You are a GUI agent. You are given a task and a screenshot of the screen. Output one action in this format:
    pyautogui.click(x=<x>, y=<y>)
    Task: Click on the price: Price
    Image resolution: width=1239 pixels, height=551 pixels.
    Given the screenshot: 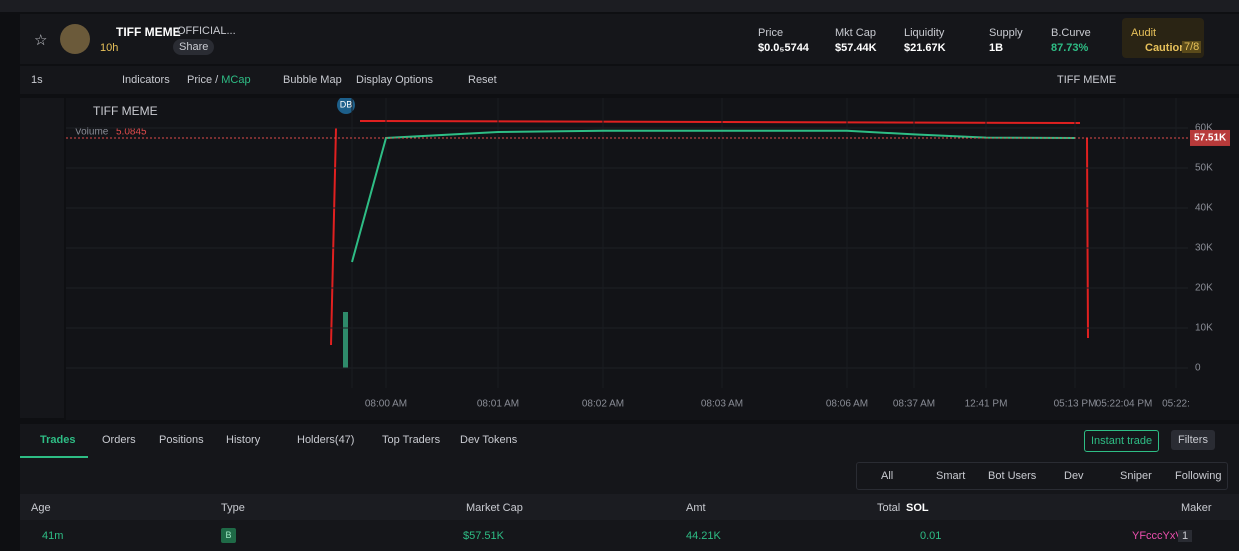 What is the action you would take?
    pyautogui.click(x=200, y=80)
    